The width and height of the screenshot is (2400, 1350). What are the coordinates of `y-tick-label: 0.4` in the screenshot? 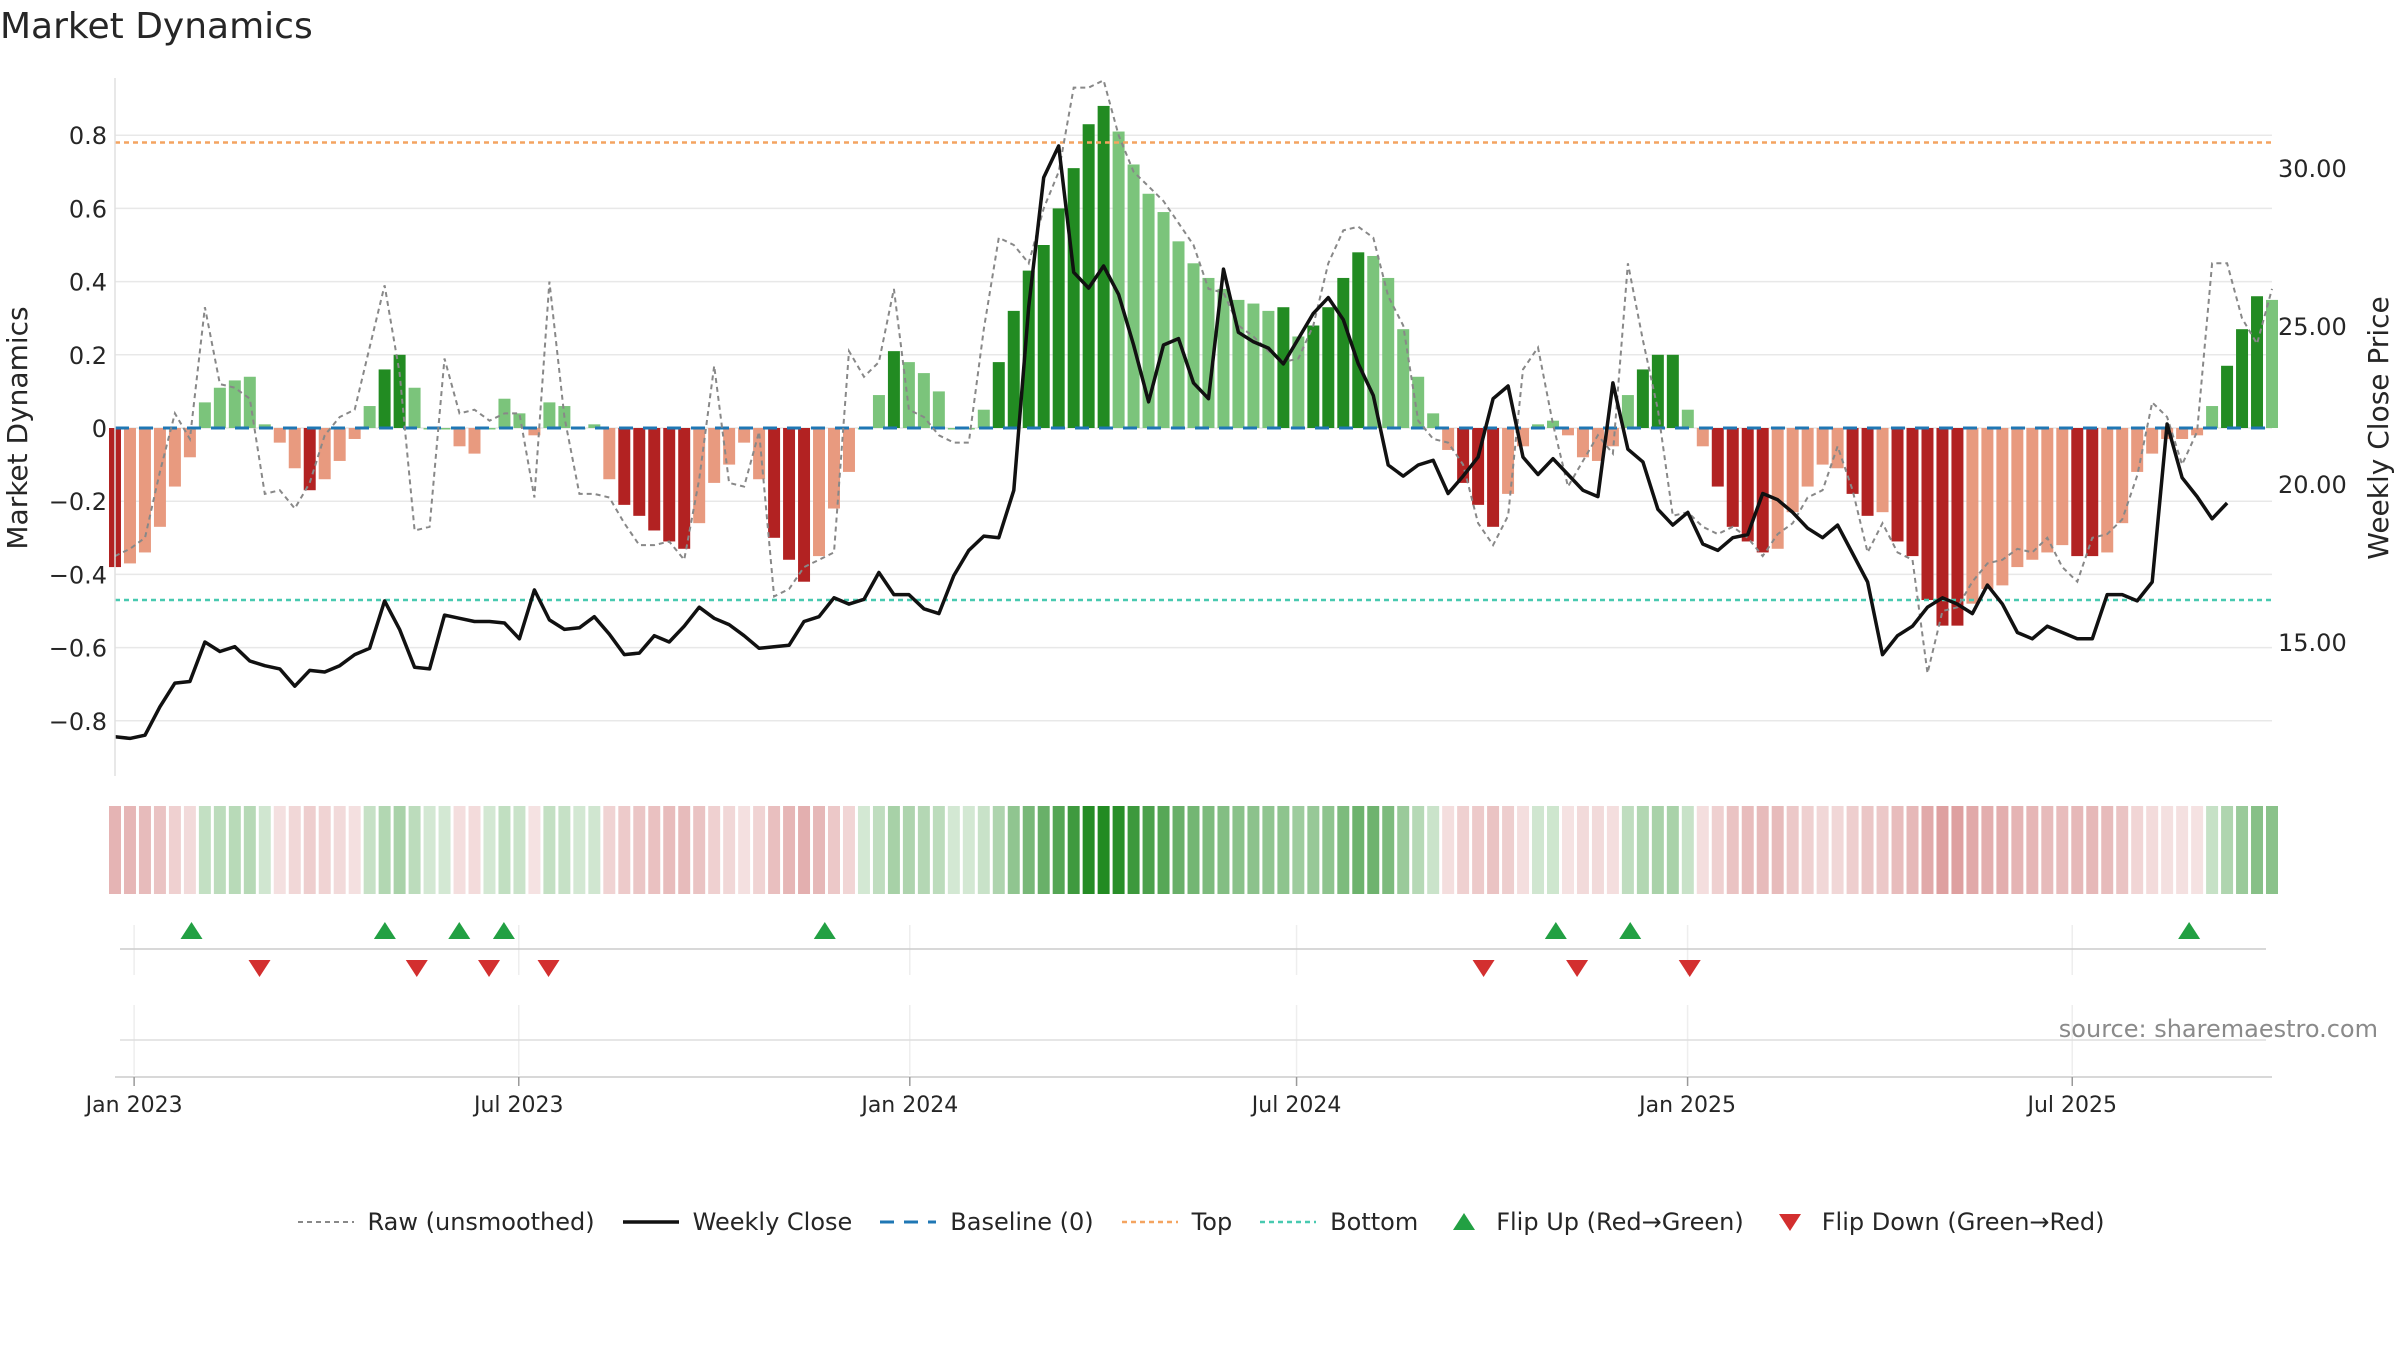 It's located at (88, 283).